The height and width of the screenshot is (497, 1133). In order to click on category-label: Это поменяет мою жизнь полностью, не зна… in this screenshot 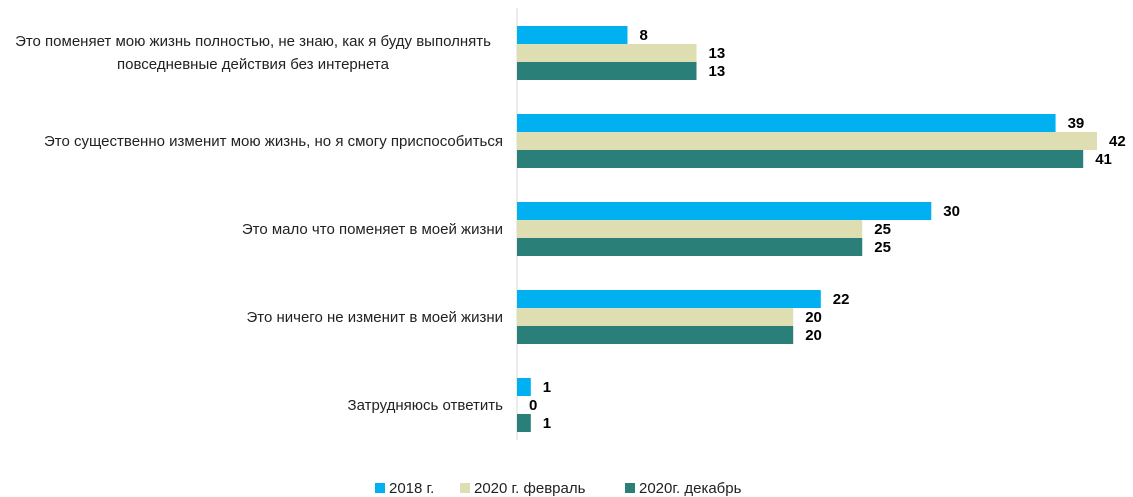, I will do `click(253, 53)`.